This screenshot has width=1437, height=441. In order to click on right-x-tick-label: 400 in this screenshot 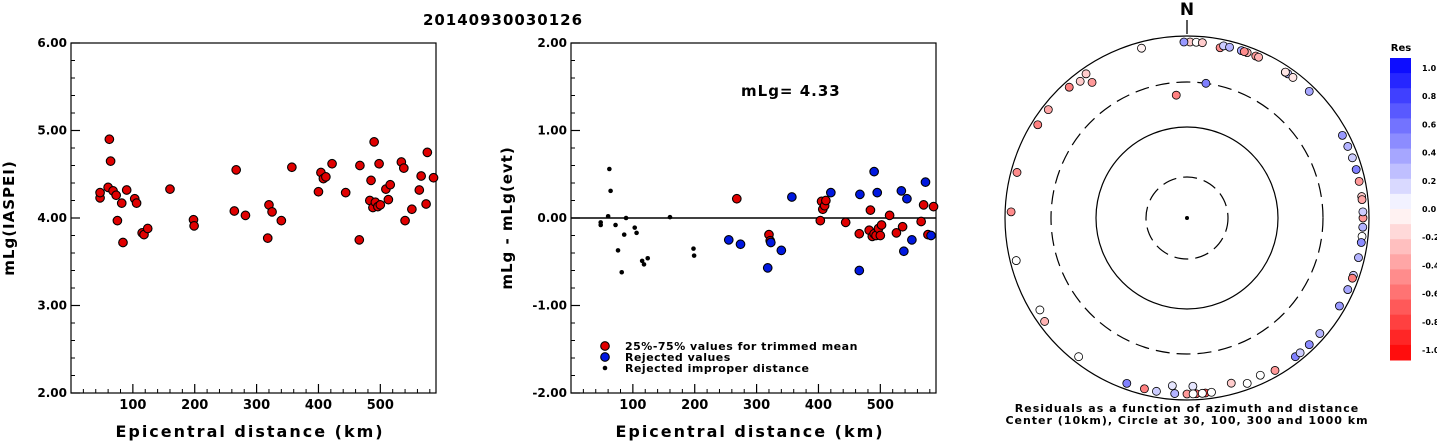, I will do `click(818, 405)`.